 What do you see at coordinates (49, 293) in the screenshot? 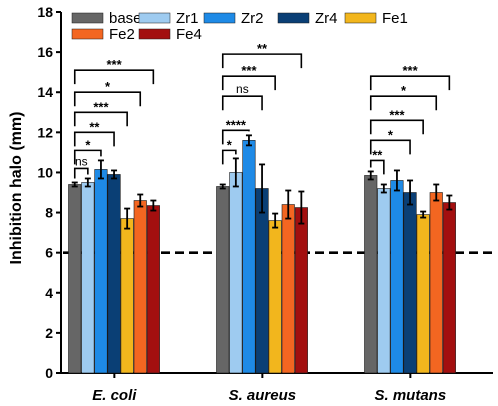
I see `y-tick-label: 4` at bounding box center [49, 293].